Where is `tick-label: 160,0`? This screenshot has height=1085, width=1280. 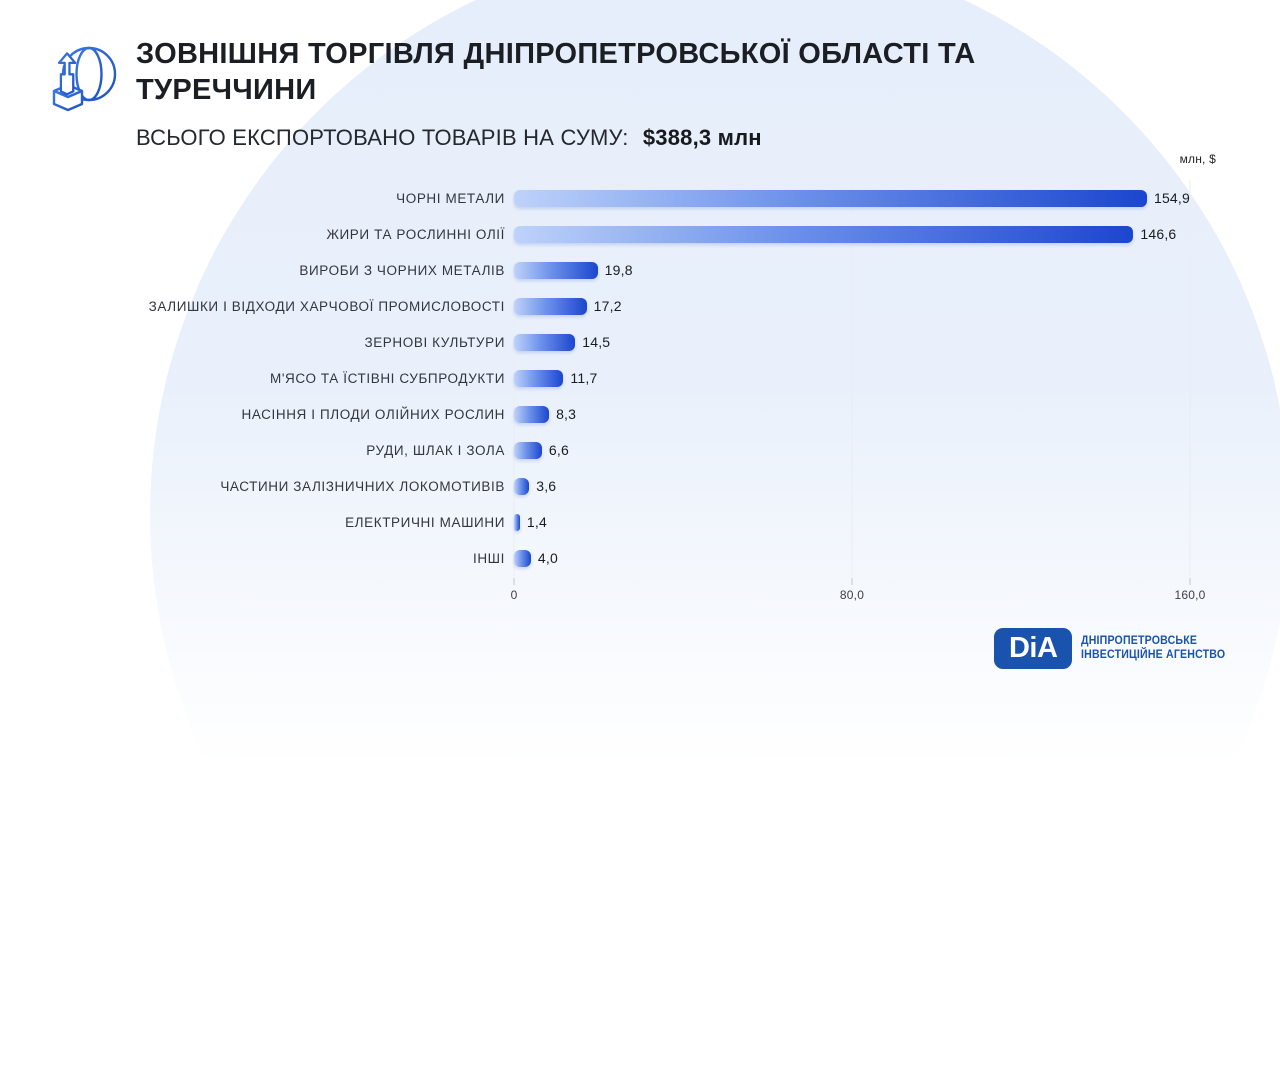
tick-label: 160,0 is located at coordinates (1190, 595).